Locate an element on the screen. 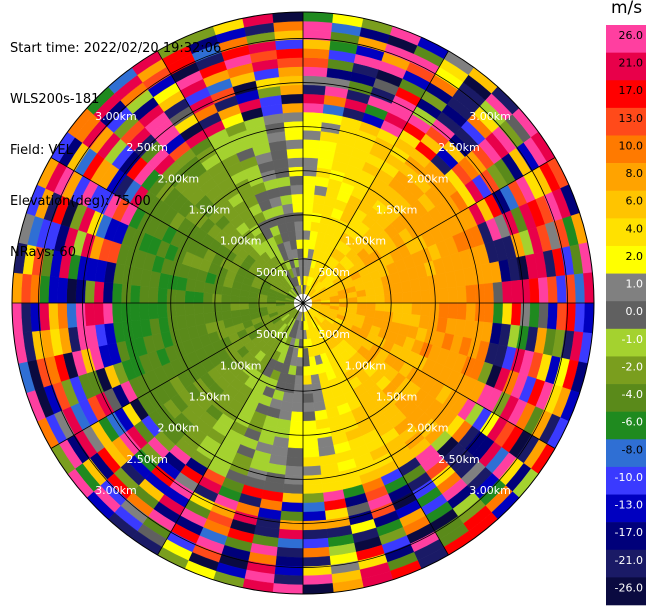 The image size is (647, 607). colorbar-tick-label: 0.0 is located at coordinates (635, 311).